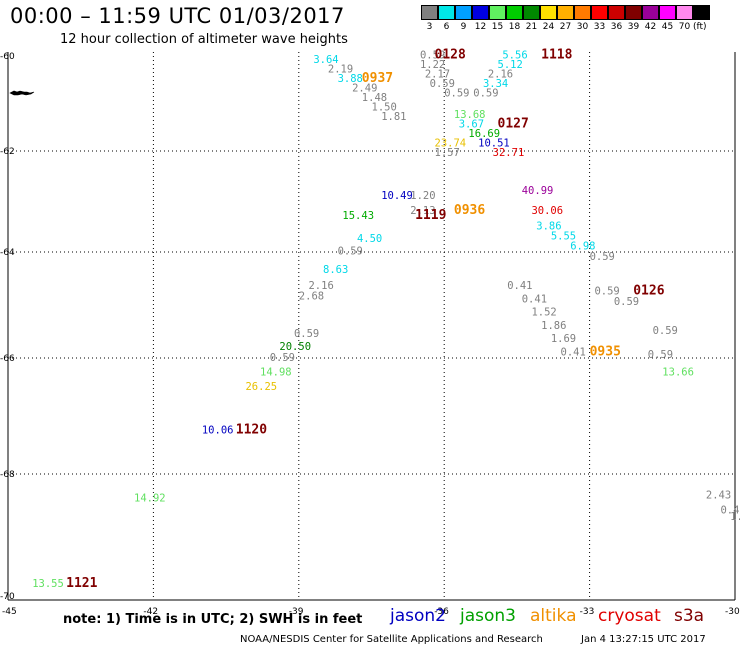  What do you see at coordinates (393, 117) in the screenshot?
I see `wave-height-label: 1.81` at bounding box center [393, 117].